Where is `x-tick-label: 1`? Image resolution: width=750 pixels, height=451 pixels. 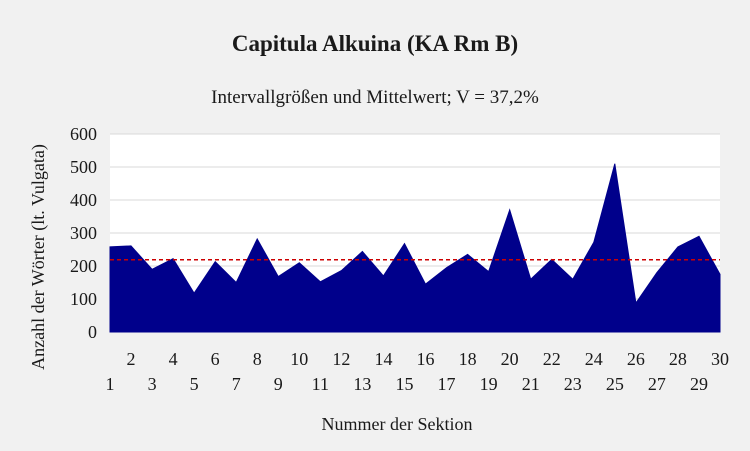 x-tick-label: 1 is located at coordinates (110, 384).